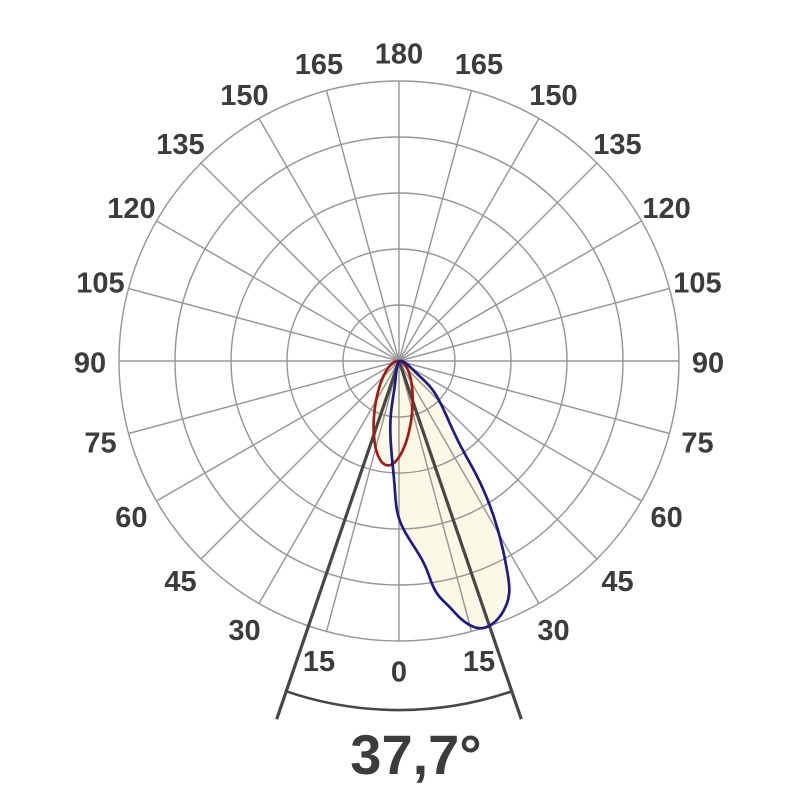 Image resolution: width=800 pixels, height=805 pixels. Describe the element at coordinates (415, 754) in the screenshot. I see `svg-text: 37,7°` at that location.